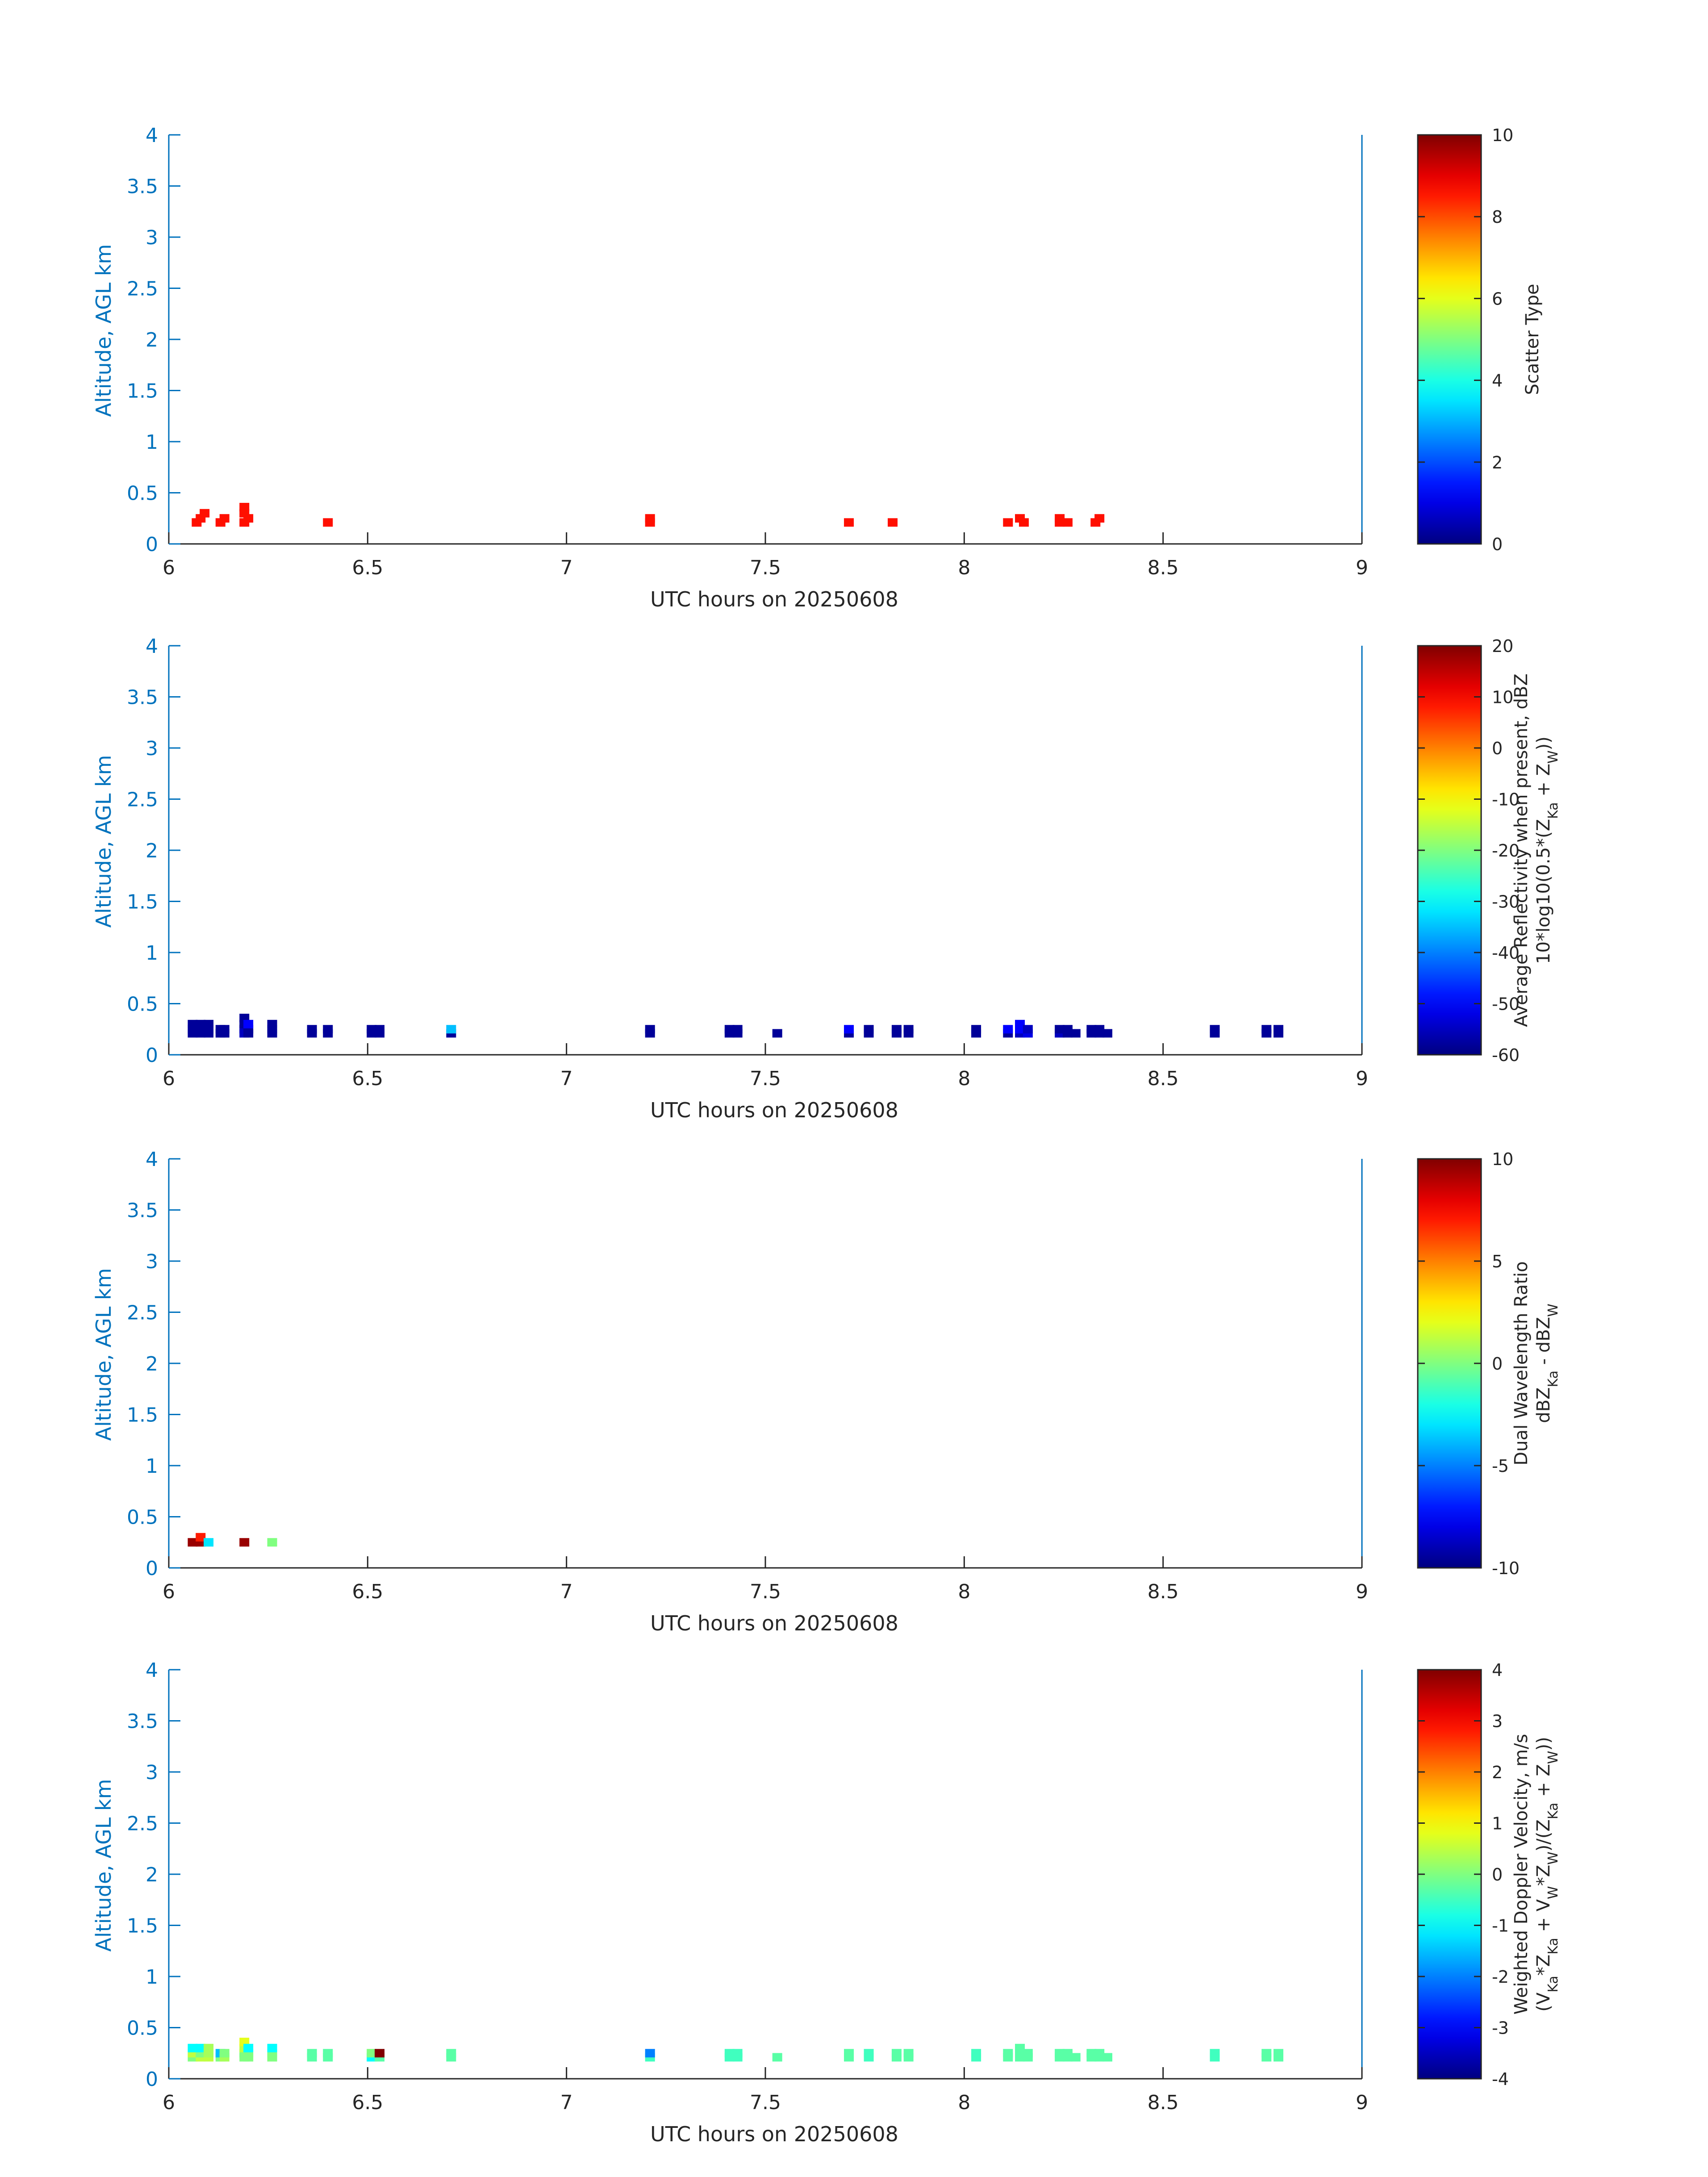 The height and width of the screenshot is (2177, 1708). What do you see at coordinates (152, 2079) in the screenshot?
I see `y-tick-label: 0` at bounding box center [152, 2079].